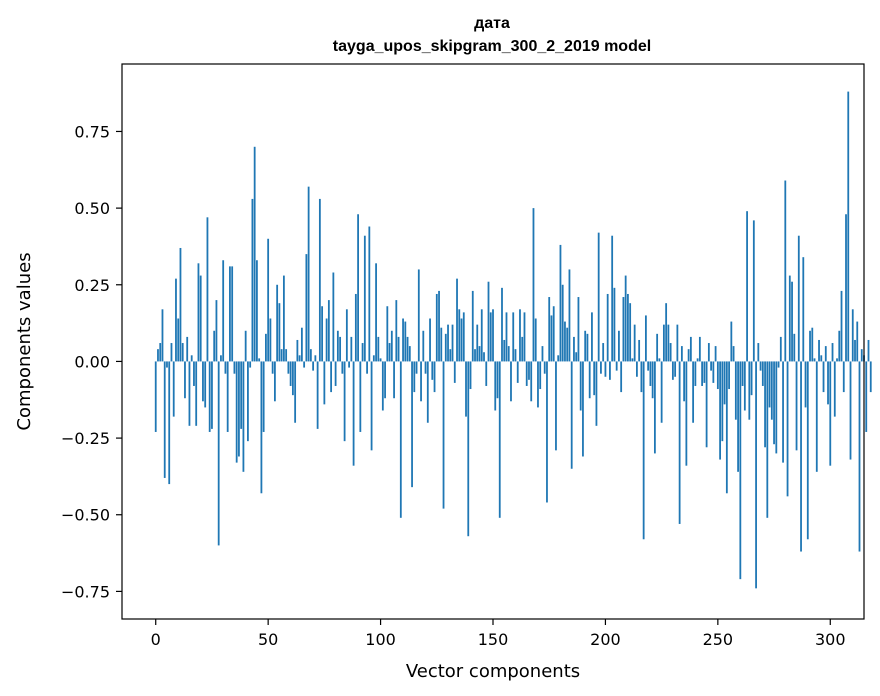 This screenshot has width=880, height=696. Describe the element at coordinates (830, 639) in the screenshot. I see `x-tick-label: 300` at that location.